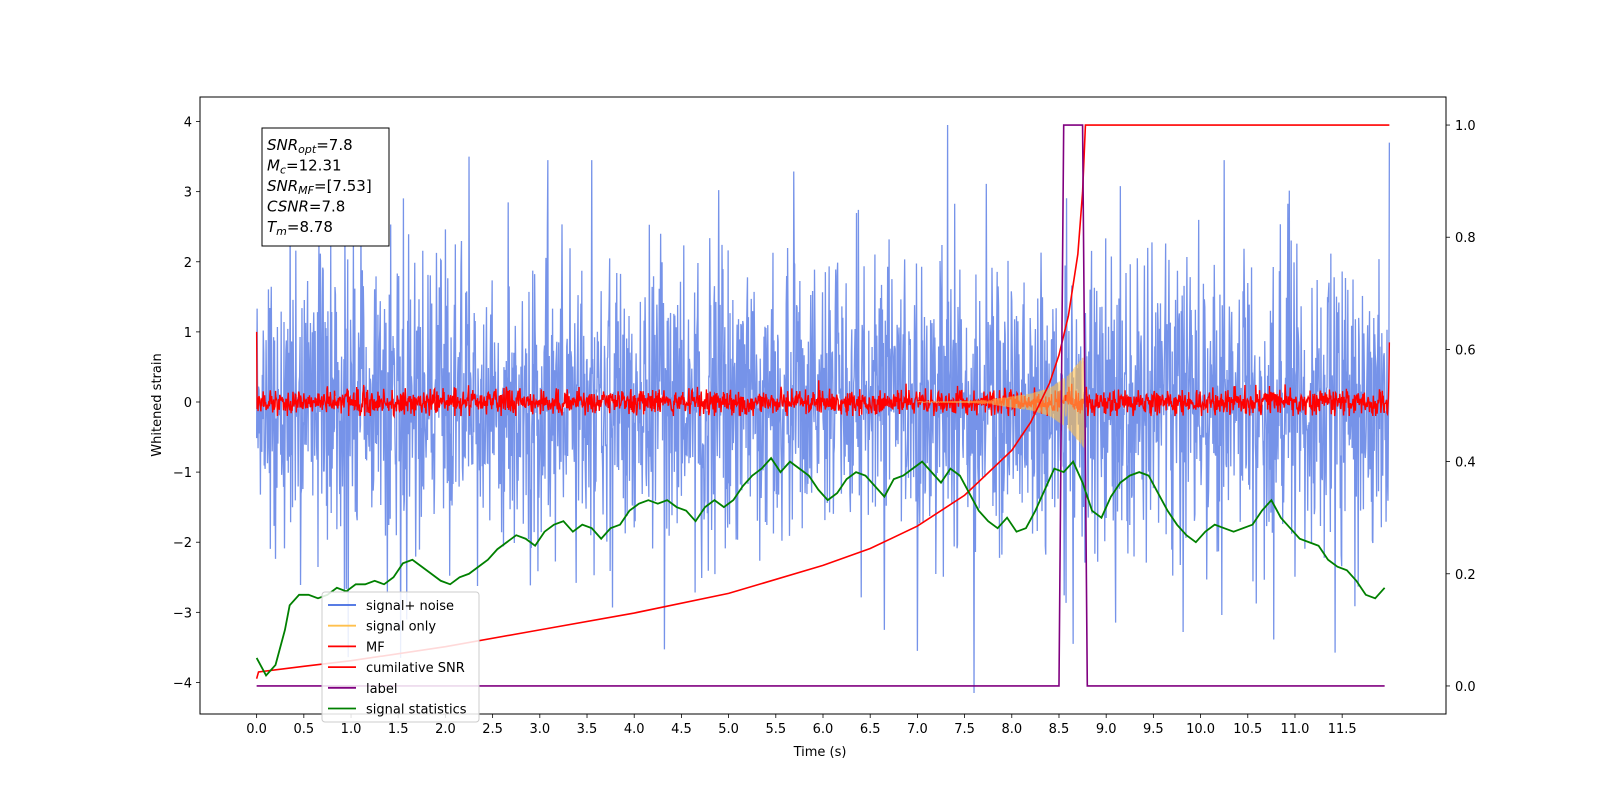 The height and width of the screenshot is (800, 1600). Describe the element at coordinates (1011, 729) in the screenshot. I see `x-tick-label: 8.0` at that location.